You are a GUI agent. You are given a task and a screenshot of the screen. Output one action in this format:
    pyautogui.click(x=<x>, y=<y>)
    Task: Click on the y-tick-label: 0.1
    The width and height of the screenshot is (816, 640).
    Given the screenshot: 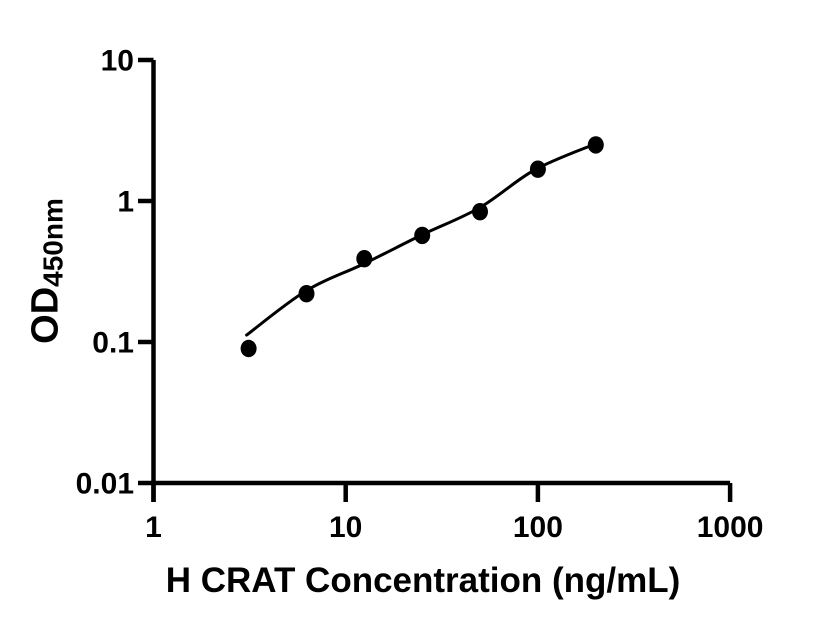 What is the action you would take?
    pyautogui.click(x=113, y=343)
    